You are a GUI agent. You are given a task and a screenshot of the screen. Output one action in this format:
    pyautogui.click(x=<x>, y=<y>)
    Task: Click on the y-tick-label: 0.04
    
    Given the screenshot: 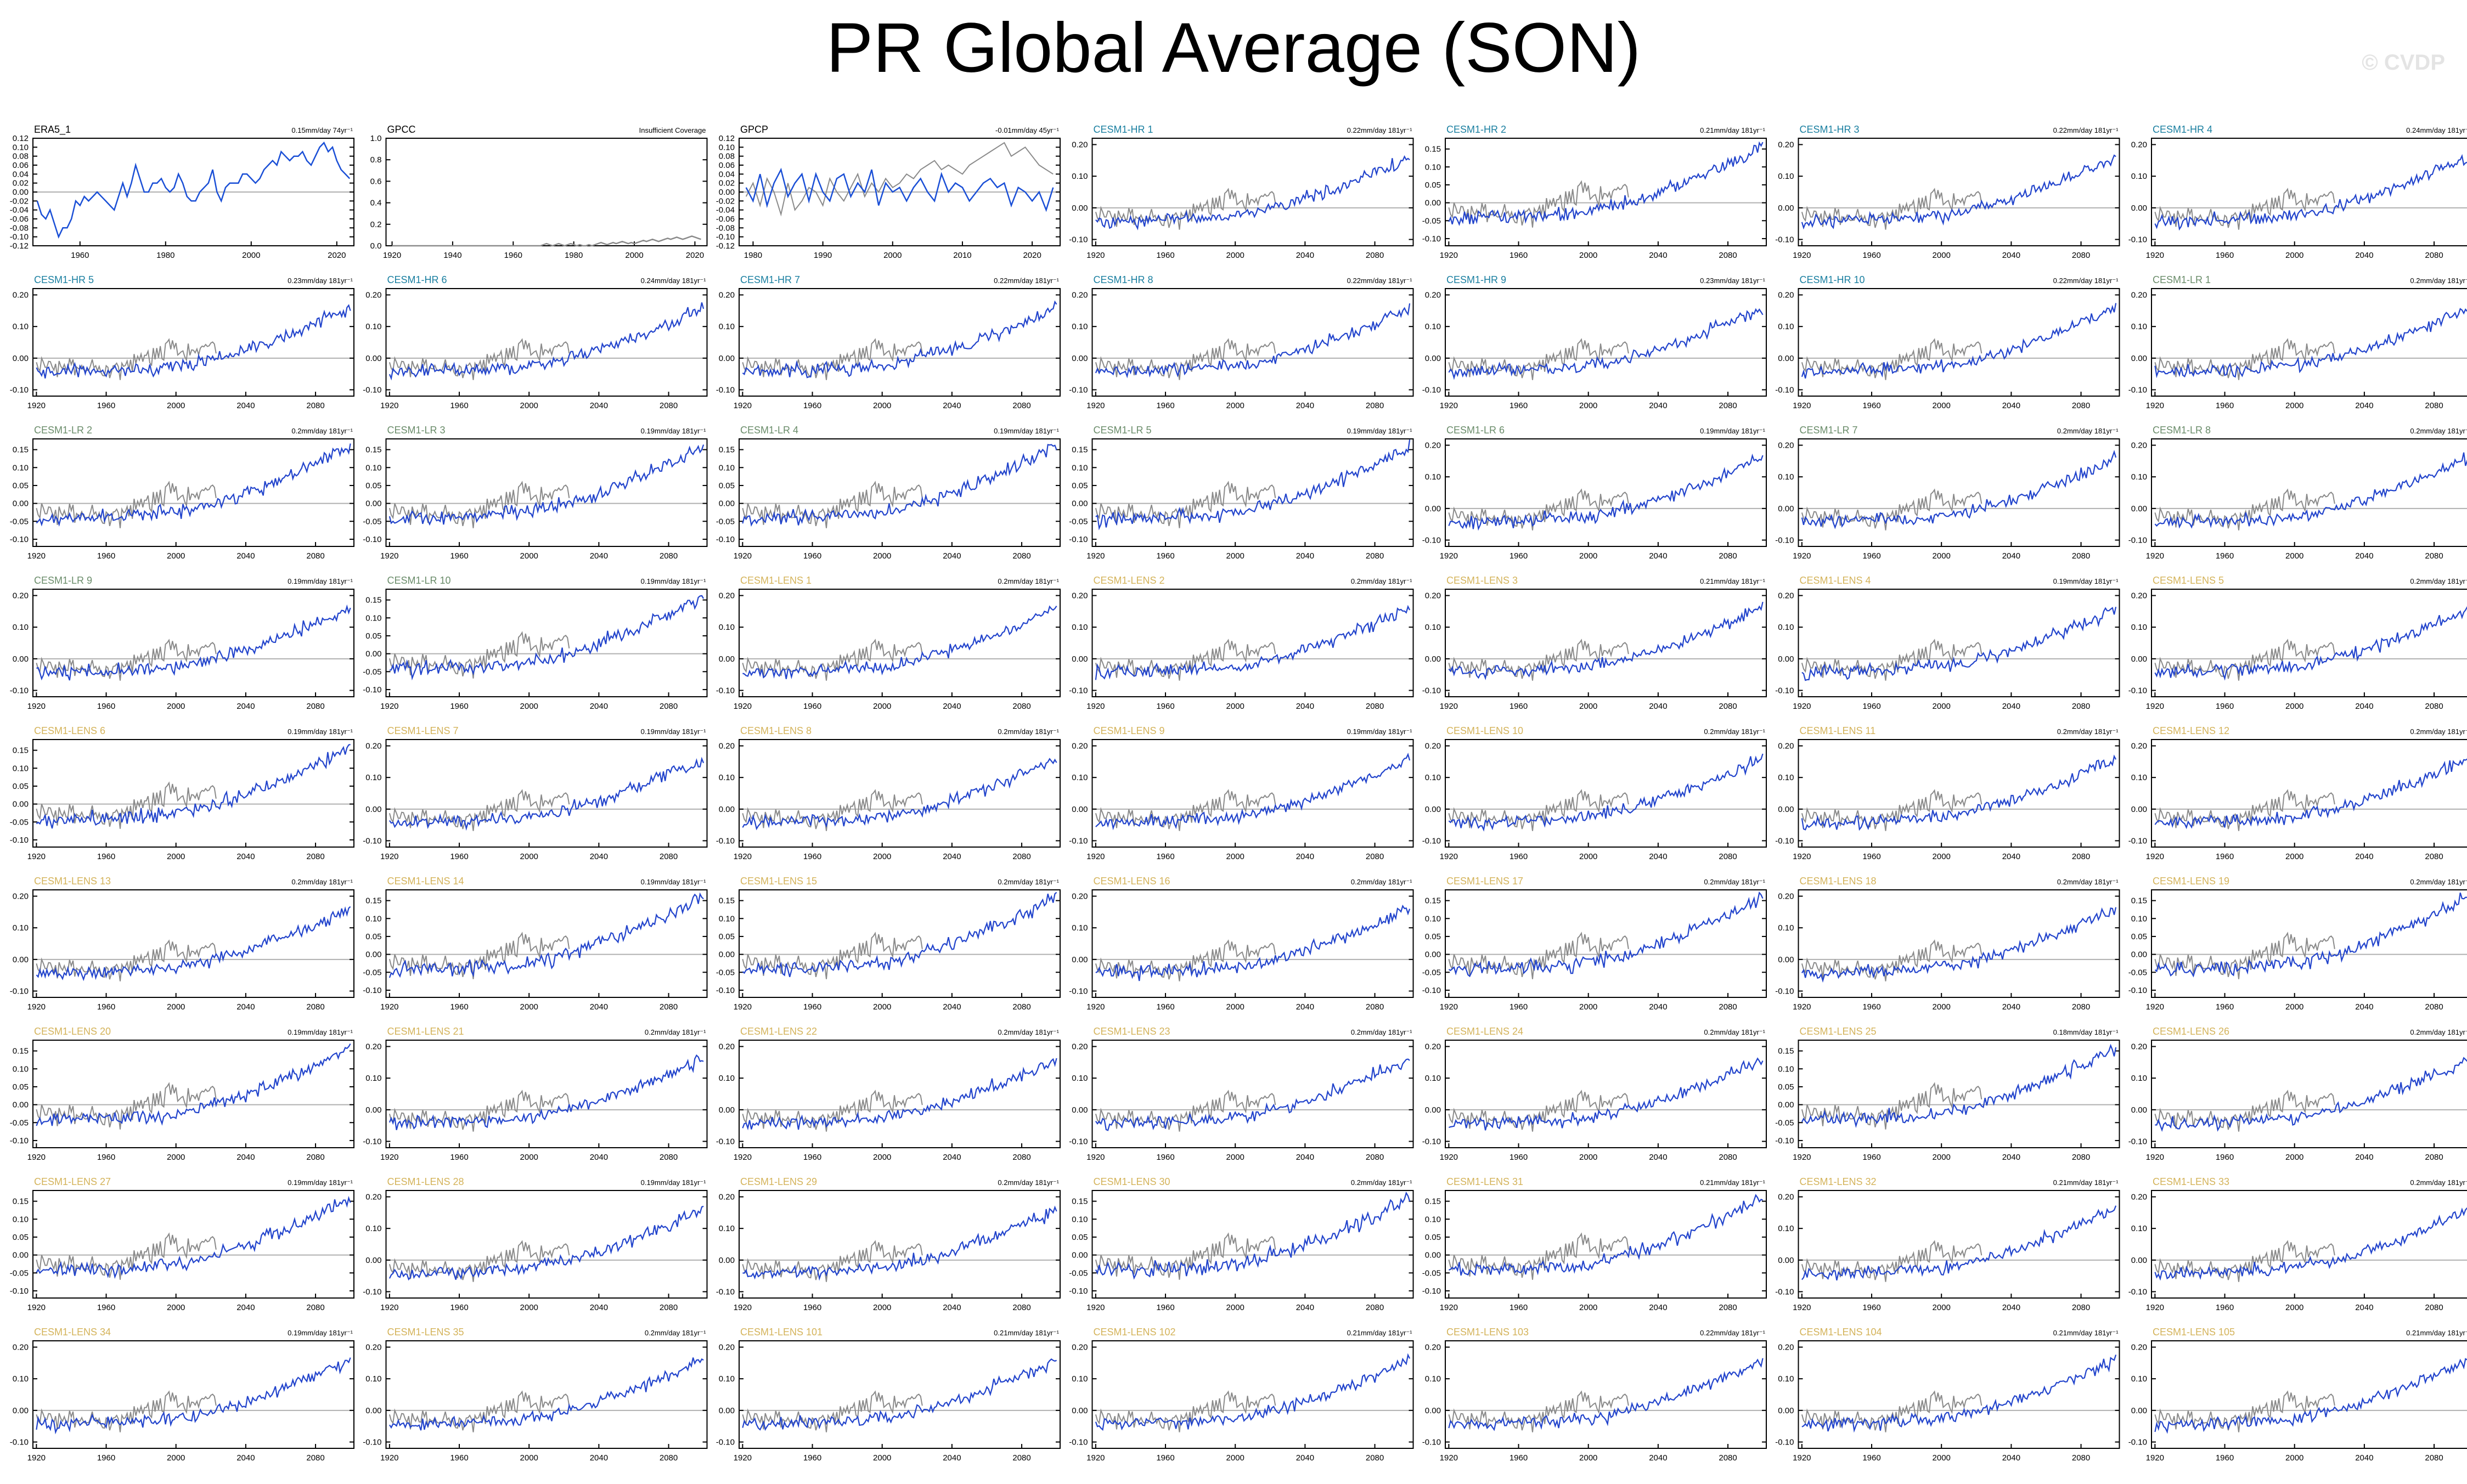 What is the action you would take?
    pyautogui.click(x=727, y=174)
    